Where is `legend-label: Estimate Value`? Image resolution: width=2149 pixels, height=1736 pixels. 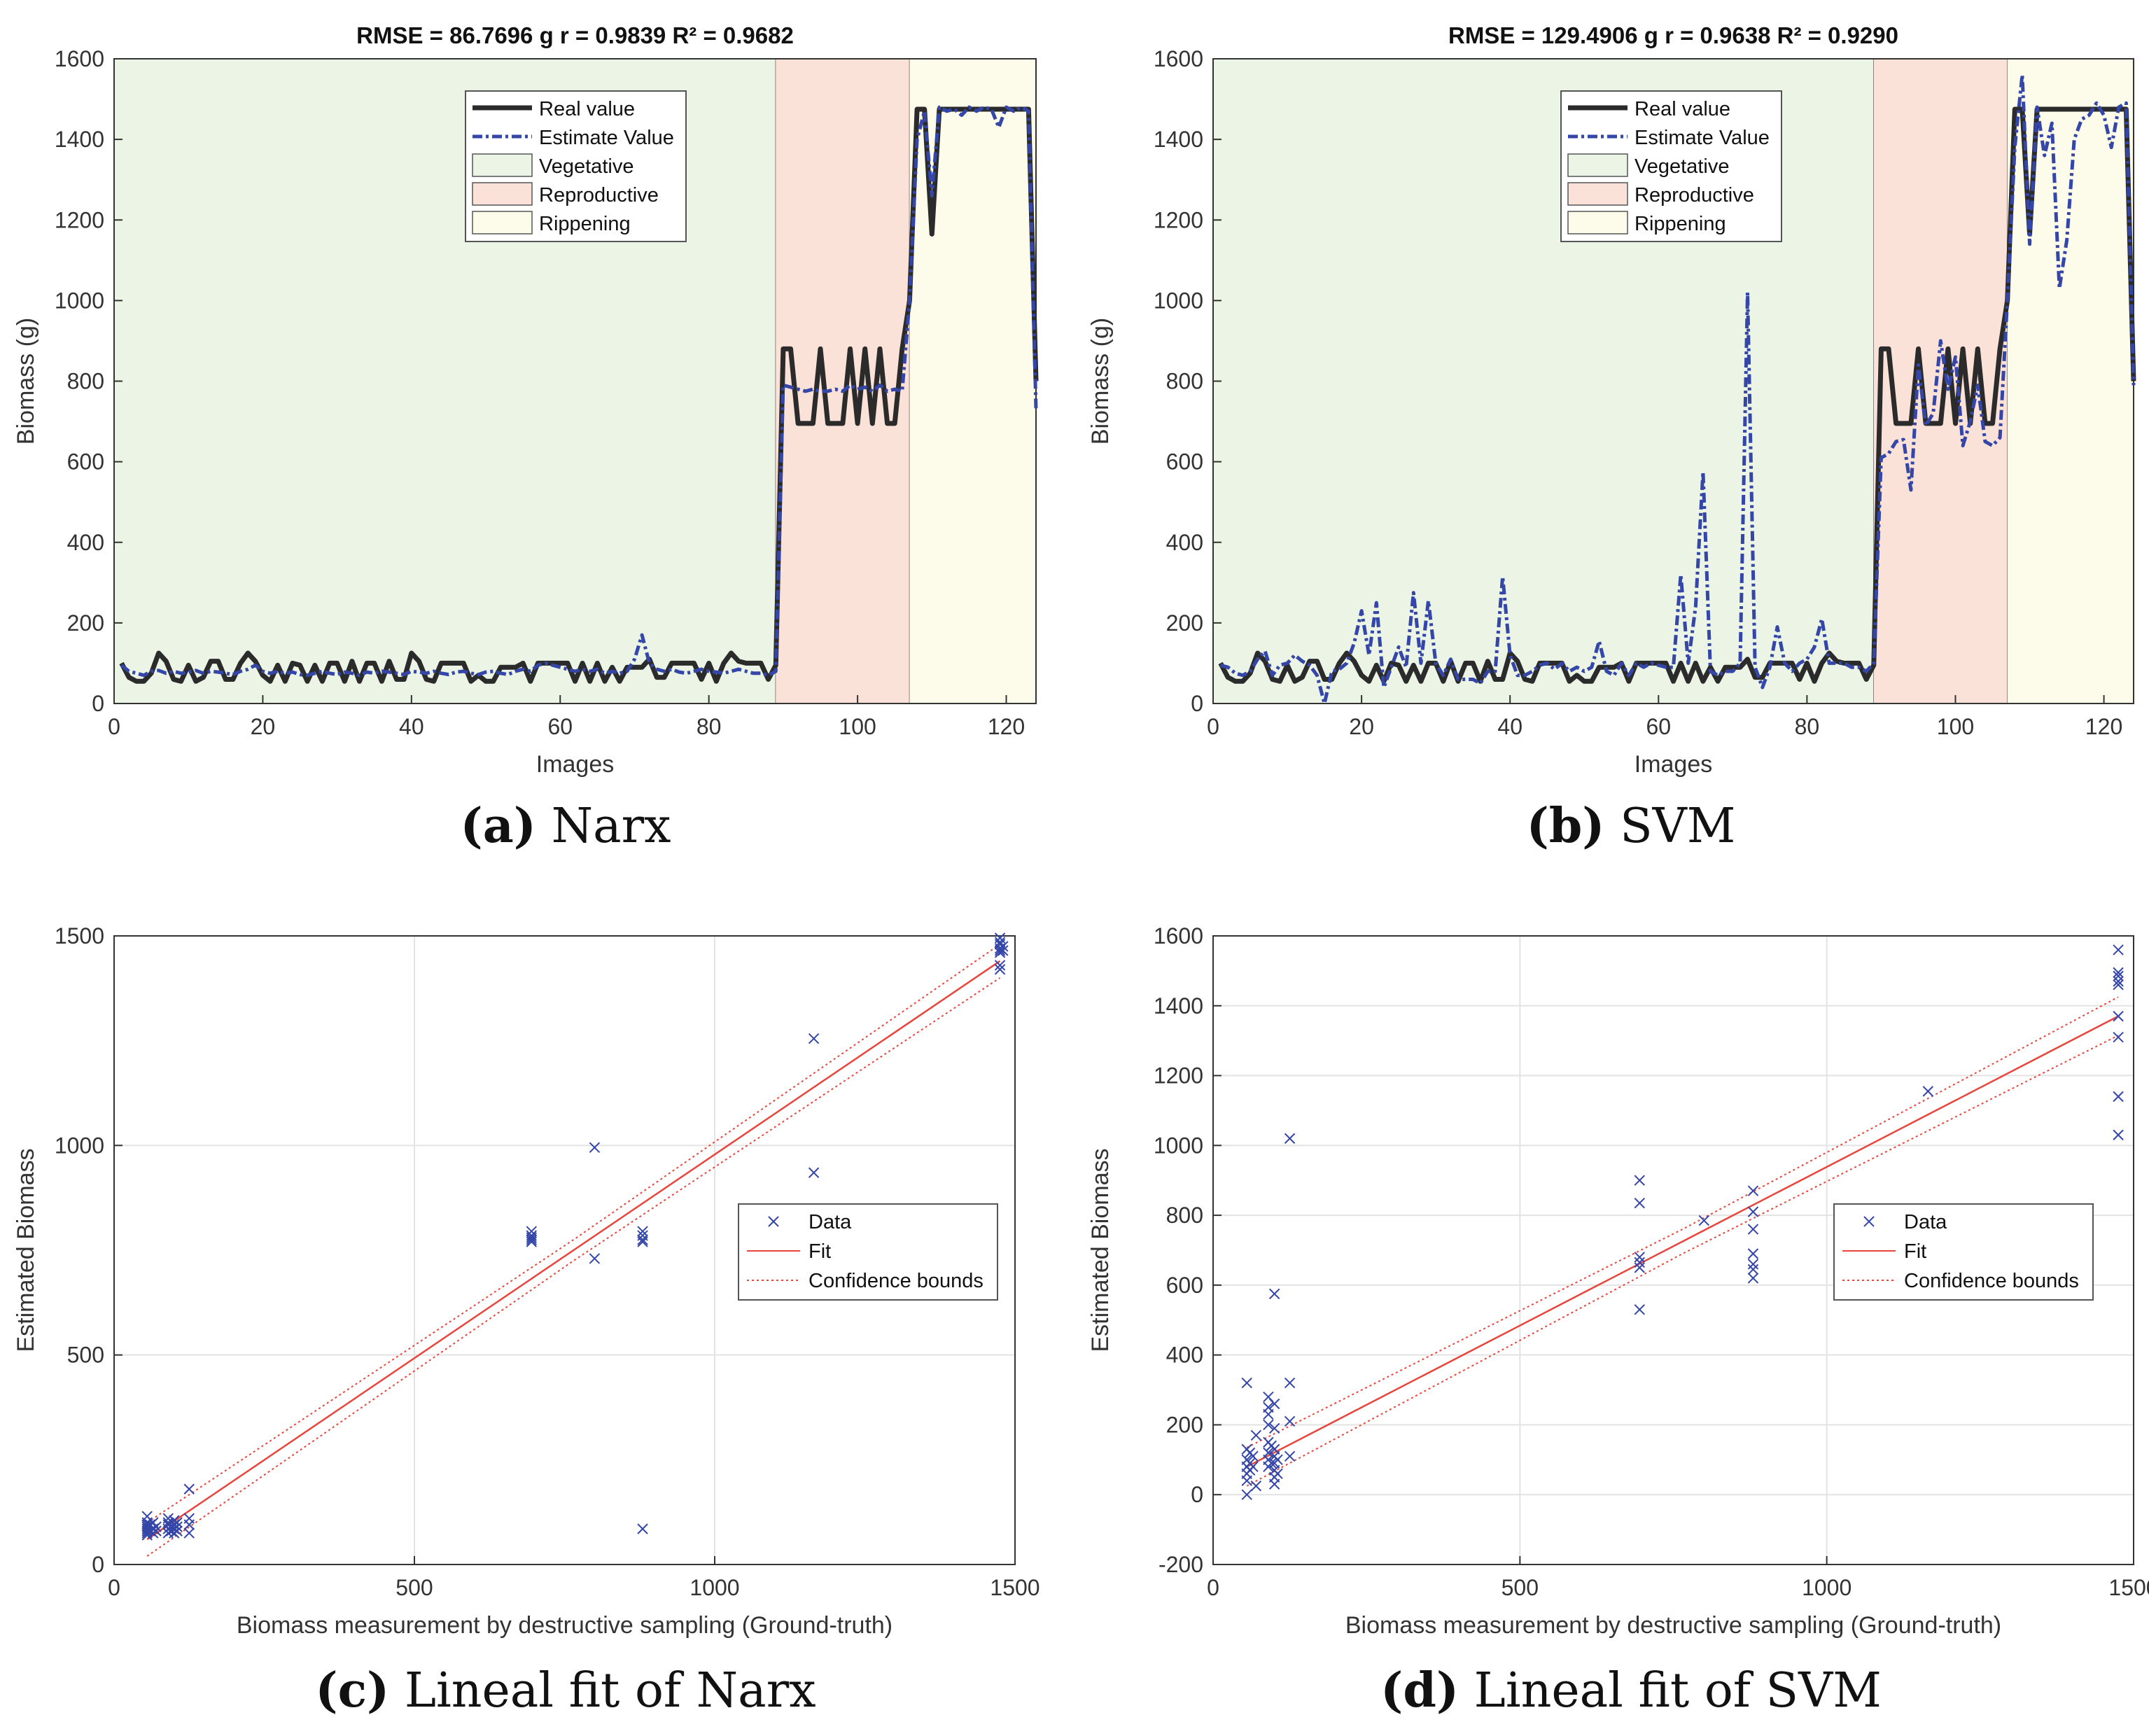
legend-label: Estimate Value is located at coordinates (606, 138).